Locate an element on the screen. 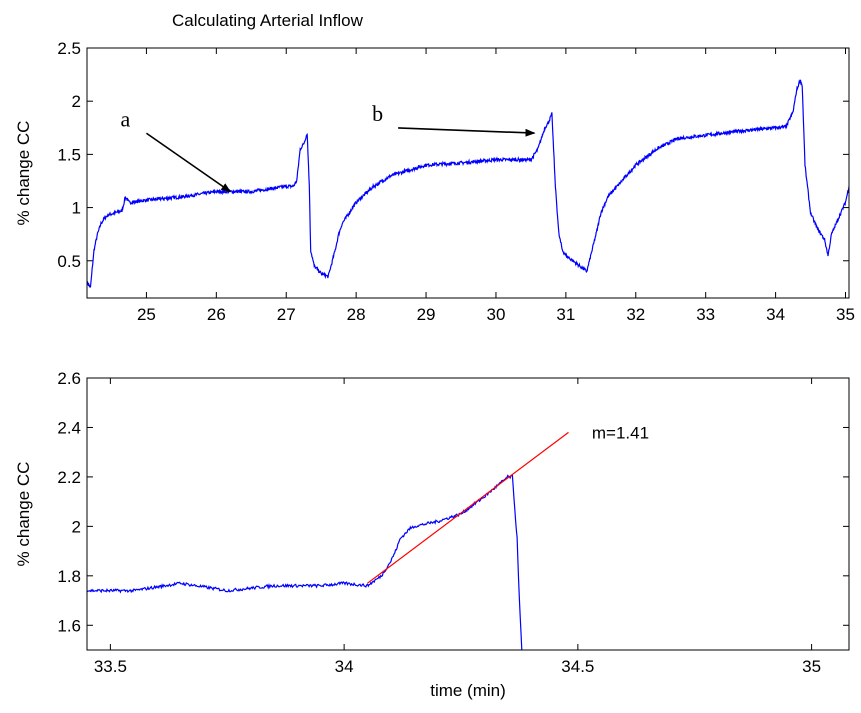  x-tick-label: 29 is located at coordinates (426, 314).